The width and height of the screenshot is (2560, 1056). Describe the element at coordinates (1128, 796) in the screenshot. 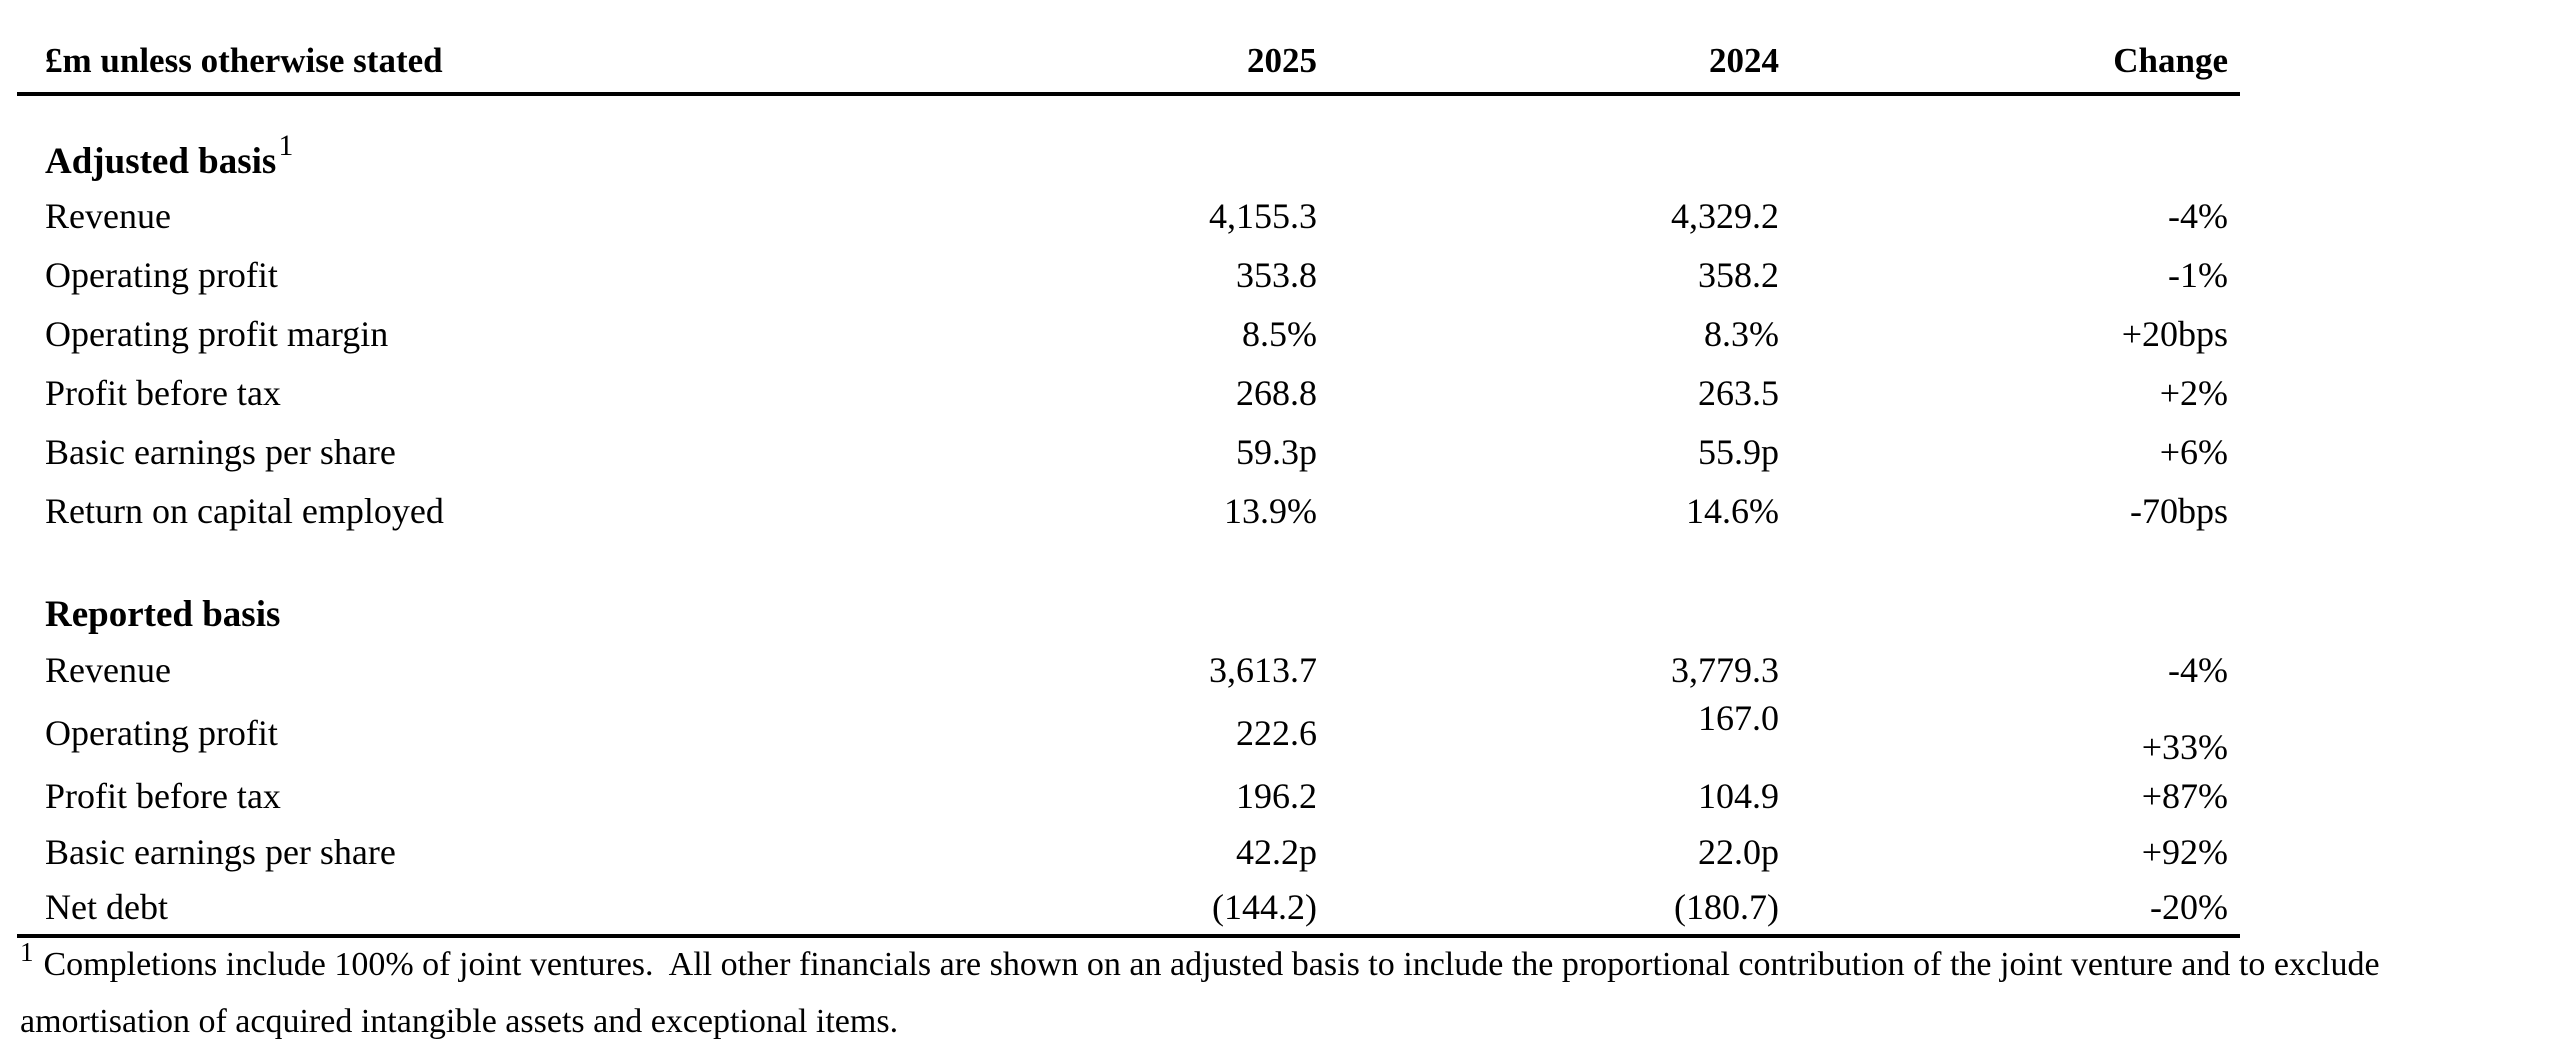

I see `table-row: Profit before tax 196.2 104.9 +87%` at that location.